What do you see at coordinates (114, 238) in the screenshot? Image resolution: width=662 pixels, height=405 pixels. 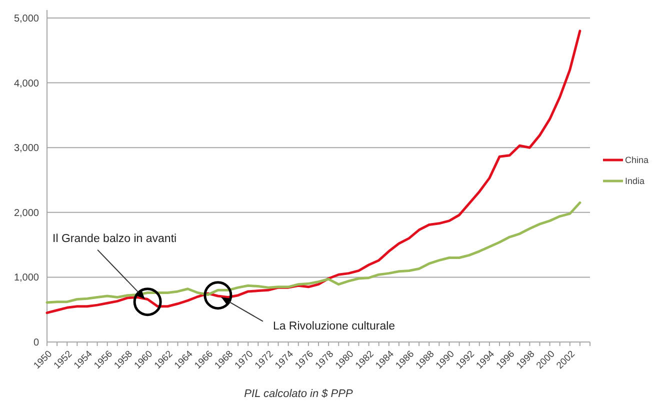 I see `annotation: Il Grande balzo in avanti` at bounding box center [114, 238].